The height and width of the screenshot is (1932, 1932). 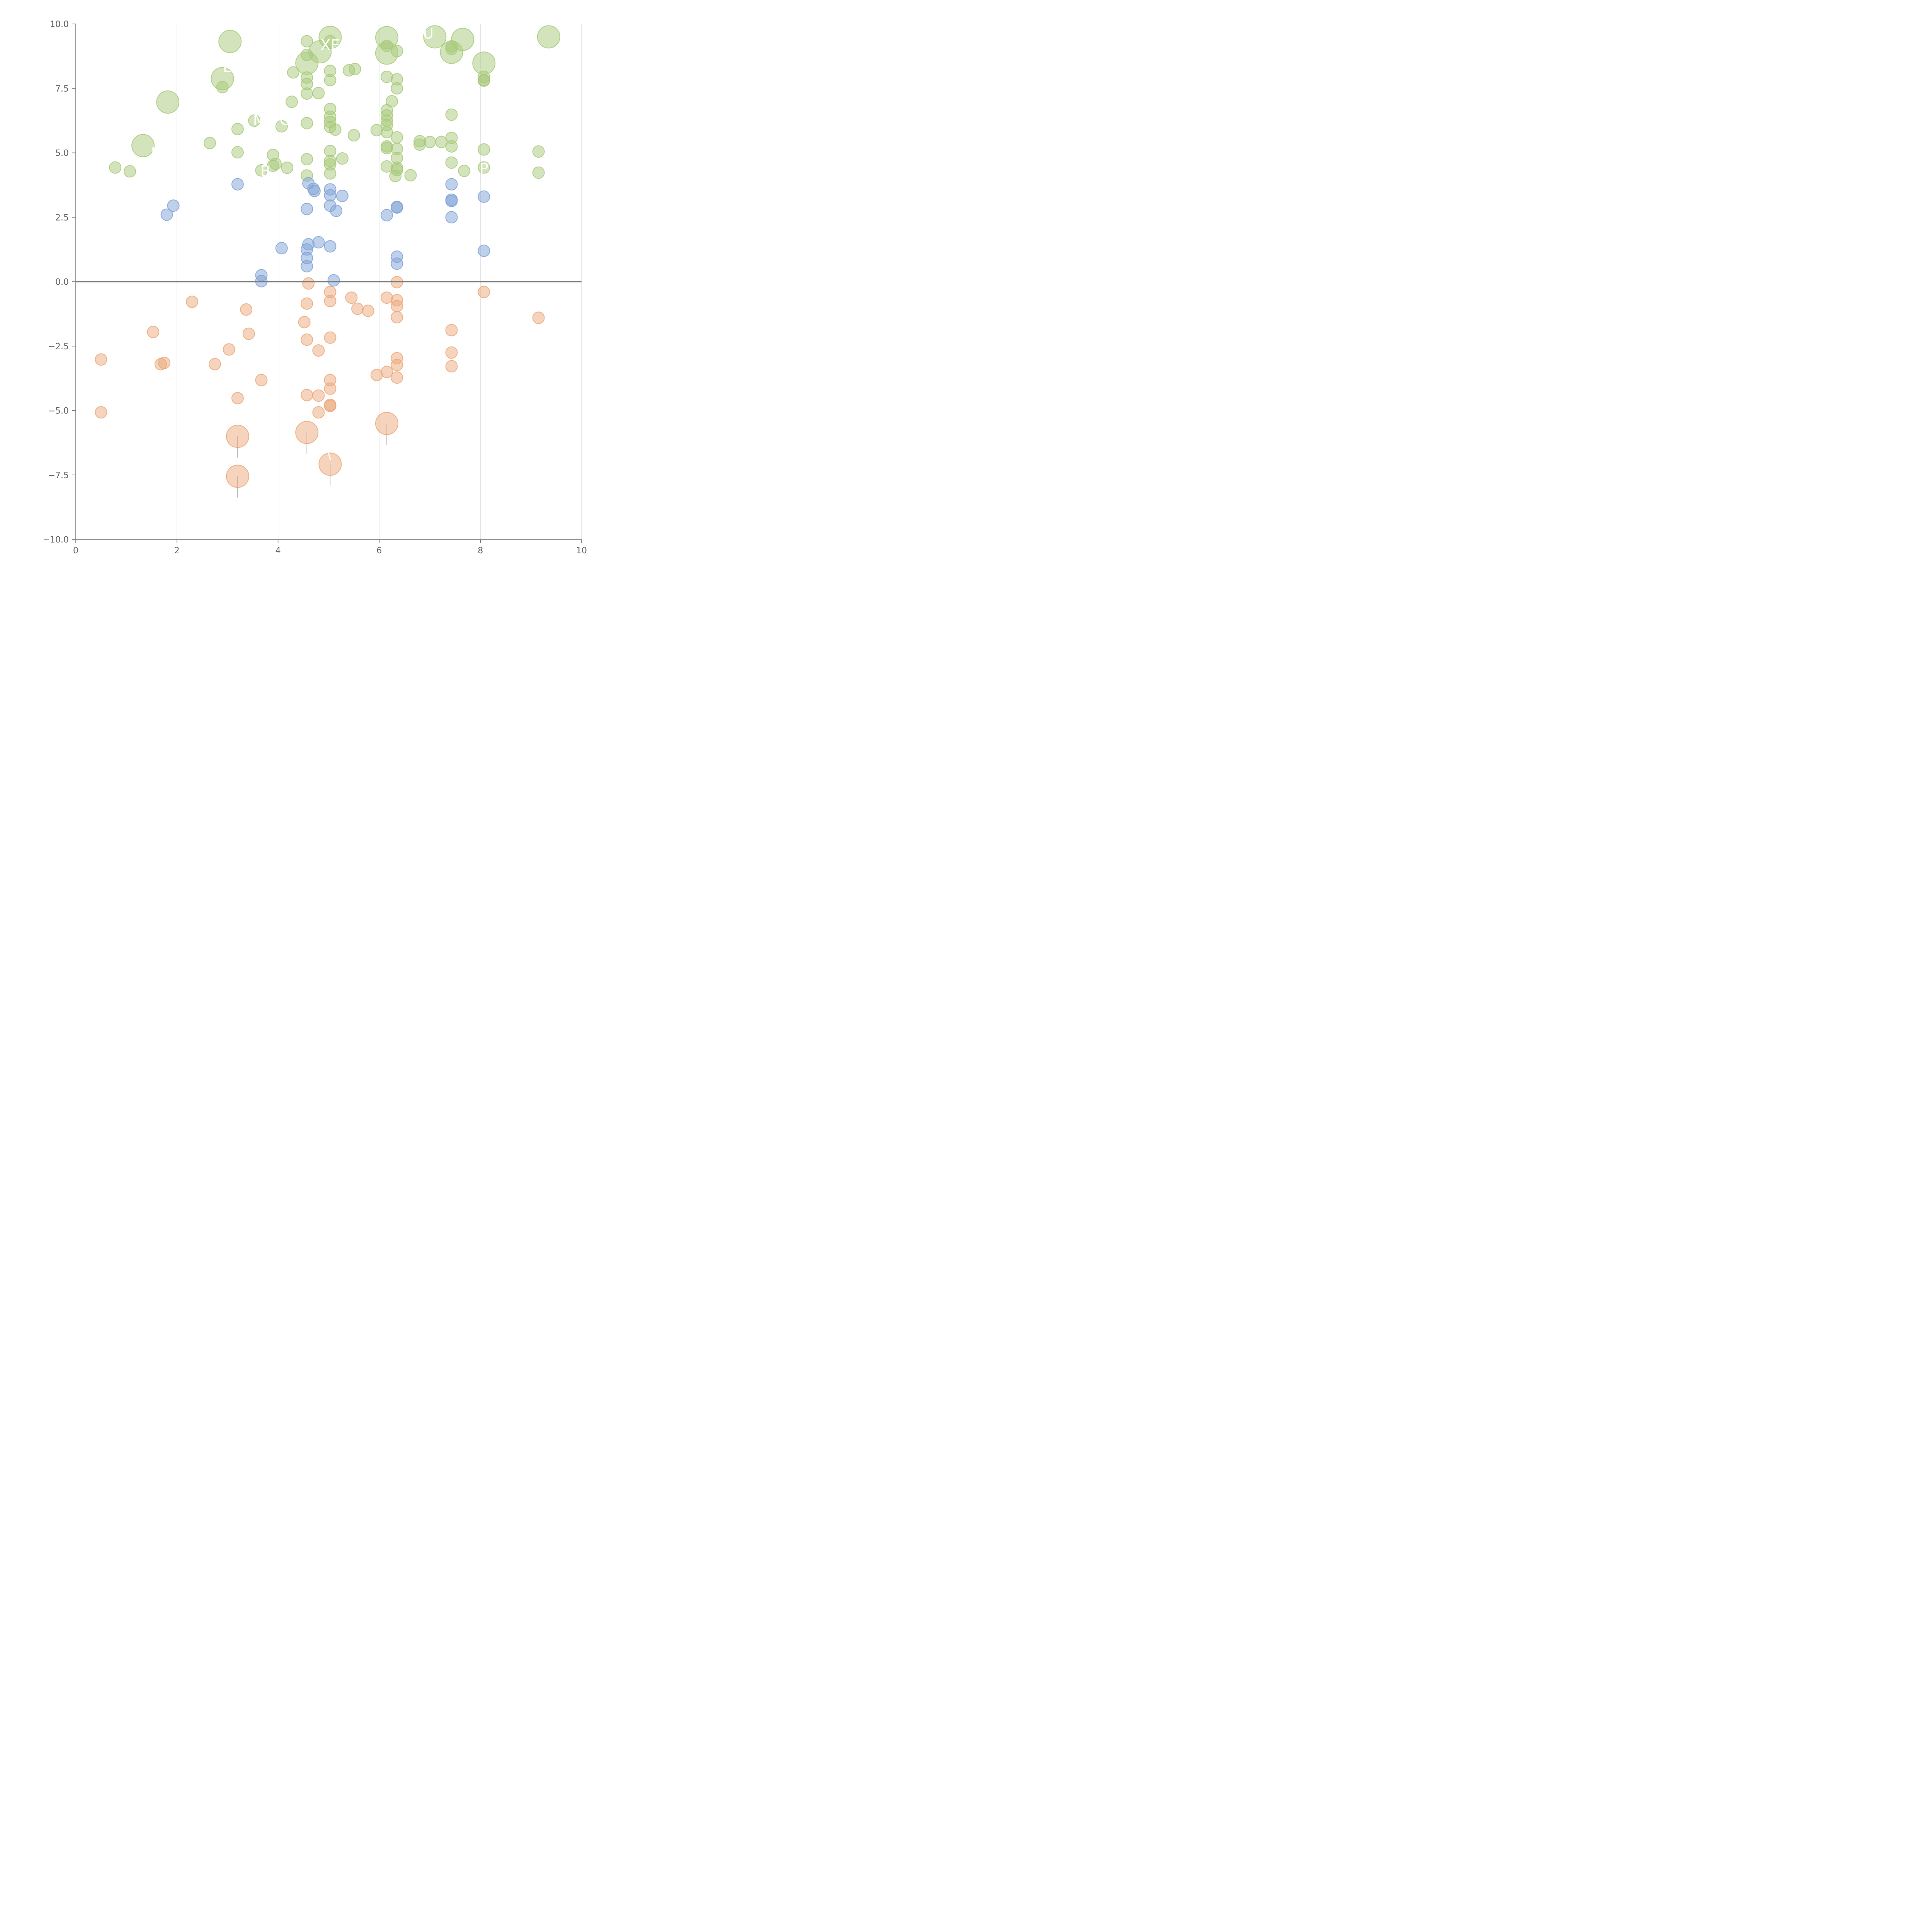 What do you see at coordinates (62, 218) in the screenshot?
I see `y-tick-label: 2.5` at bounding box center [62, 218].